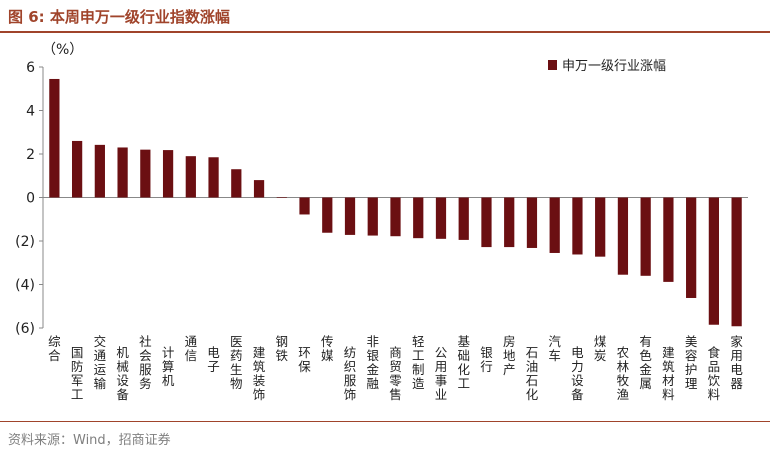 This screenshot has height=454, width=770. Describe the element at coordinates (385, 32) in the screenshot. I see `header-divider` at that location.